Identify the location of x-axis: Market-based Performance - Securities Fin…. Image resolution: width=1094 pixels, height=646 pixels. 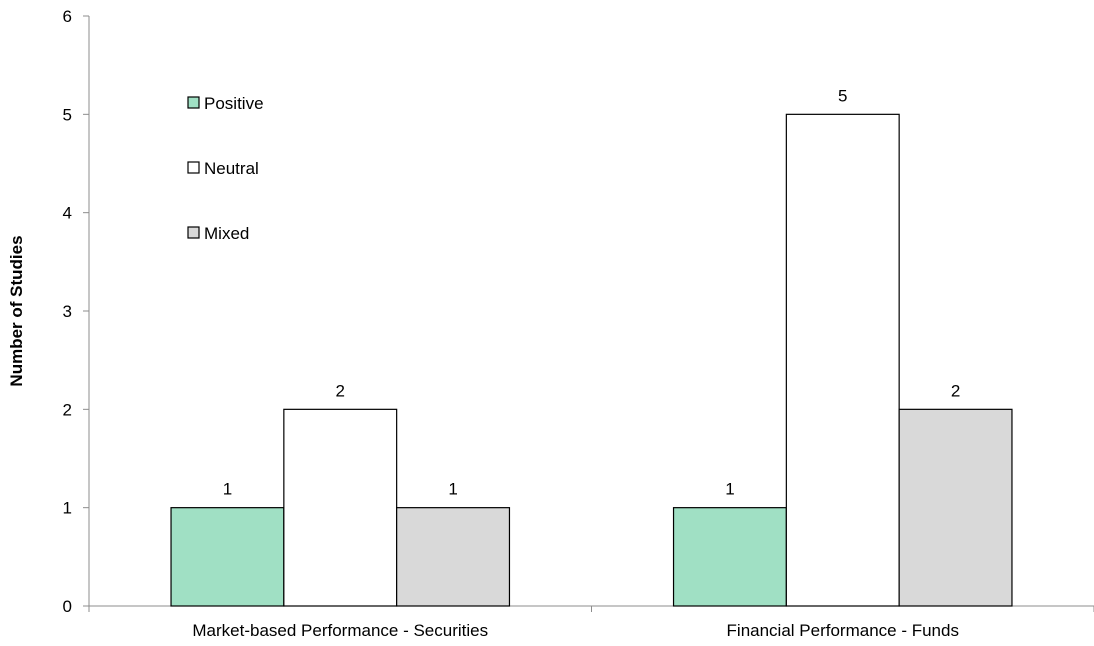
(591, 622).